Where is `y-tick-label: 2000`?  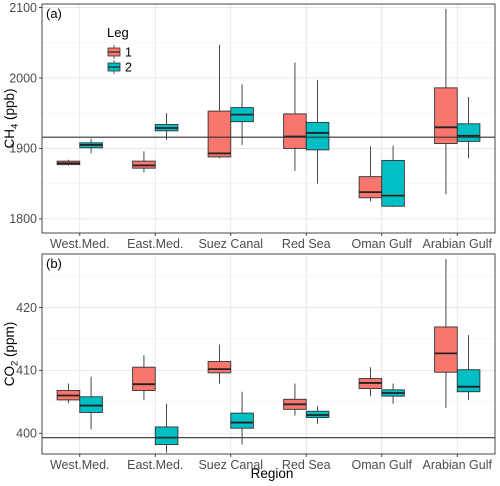
y-tick-label: 2000 is located at coordinates (23, 78).